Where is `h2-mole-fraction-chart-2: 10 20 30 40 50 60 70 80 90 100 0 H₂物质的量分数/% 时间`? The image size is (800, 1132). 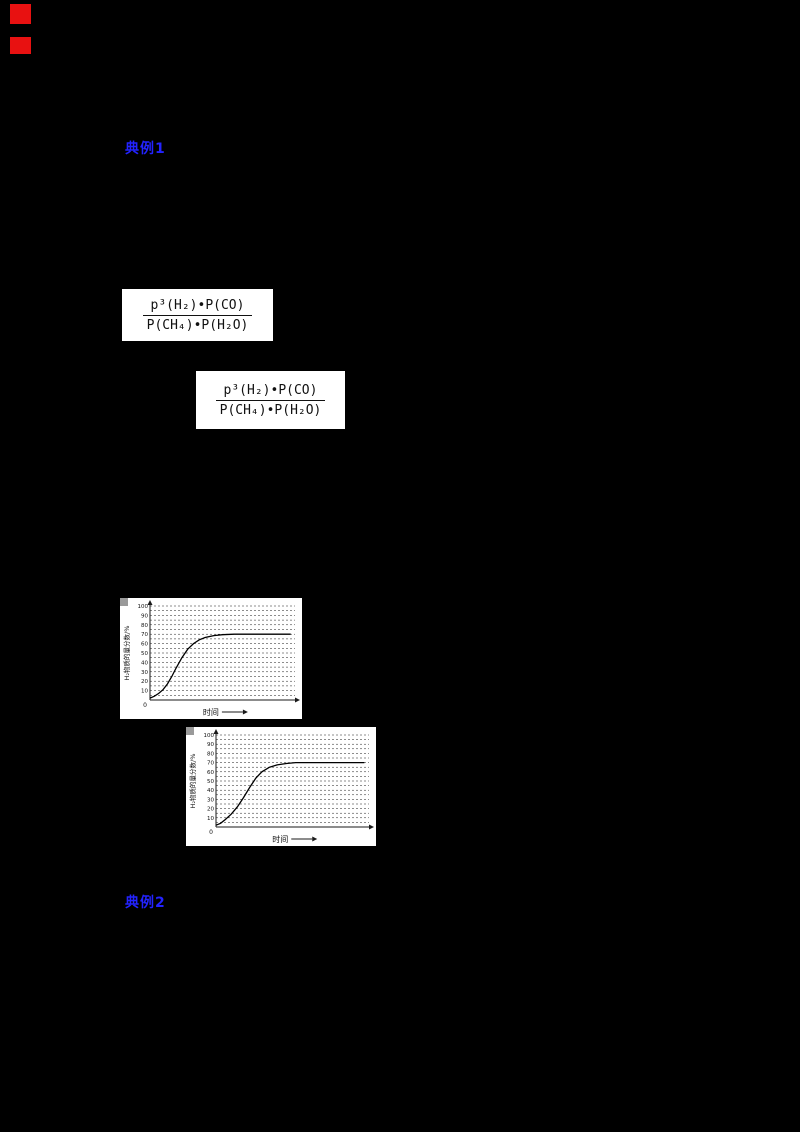 h2-mole-fraction-chart-2: 10 20 30 40 50 60 70 80 90 100 0 H₂物质的量分数/% 时间 is located at coordinates (281, 786).